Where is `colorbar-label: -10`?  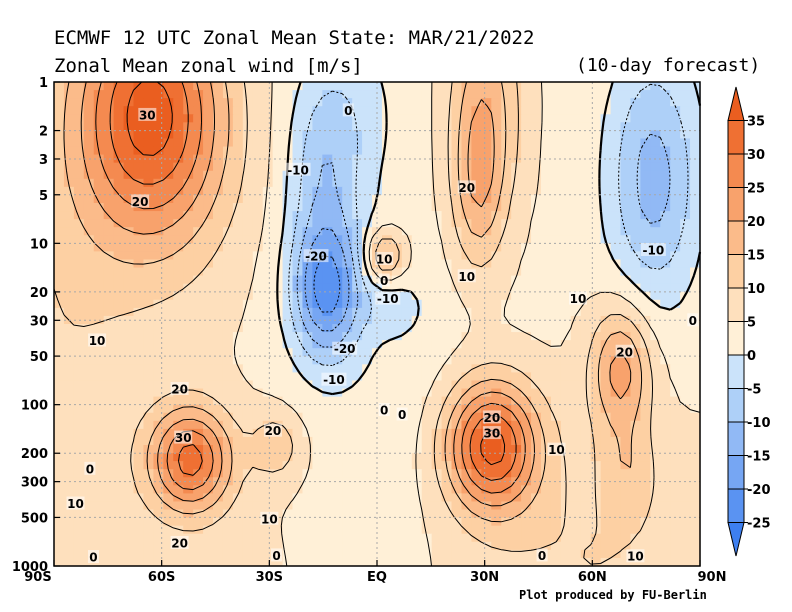 colorbar-label: -10 is located at coordinates (759, 423).